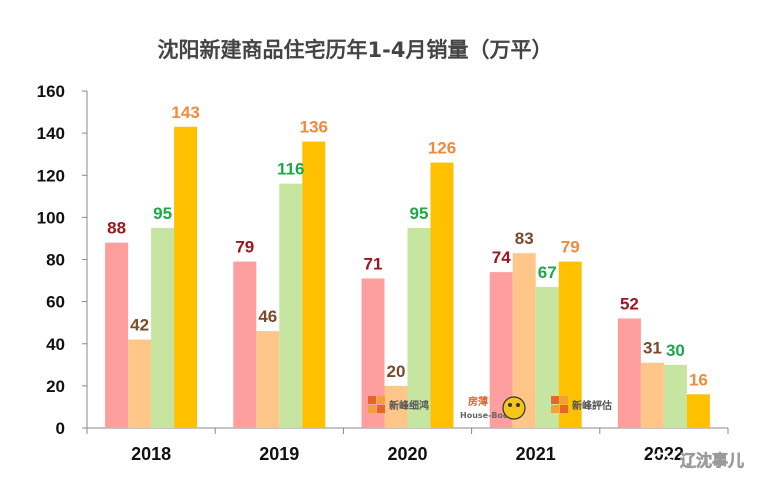 The height and width of the screenshot is (484, 765). I want to click on wechat-account-name: 辽沈事儿, so click(712, 460).